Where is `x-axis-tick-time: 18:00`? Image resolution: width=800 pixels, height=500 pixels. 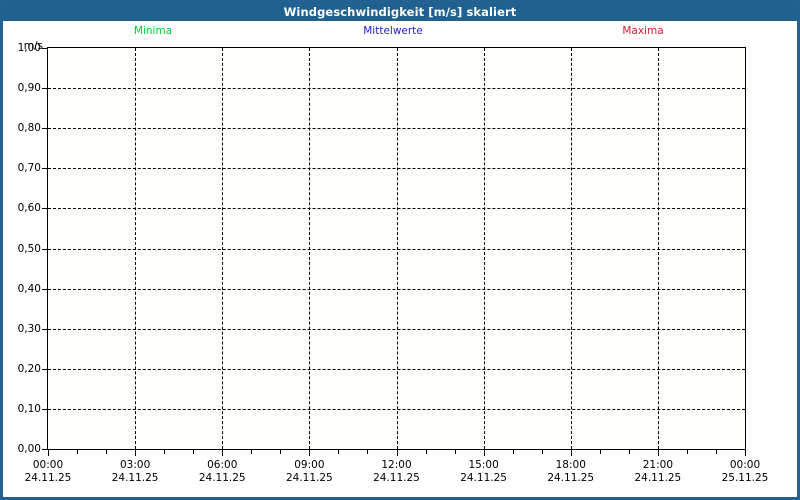 x-axis-tick-time: 18:00 is located at coordinates (570, 465).